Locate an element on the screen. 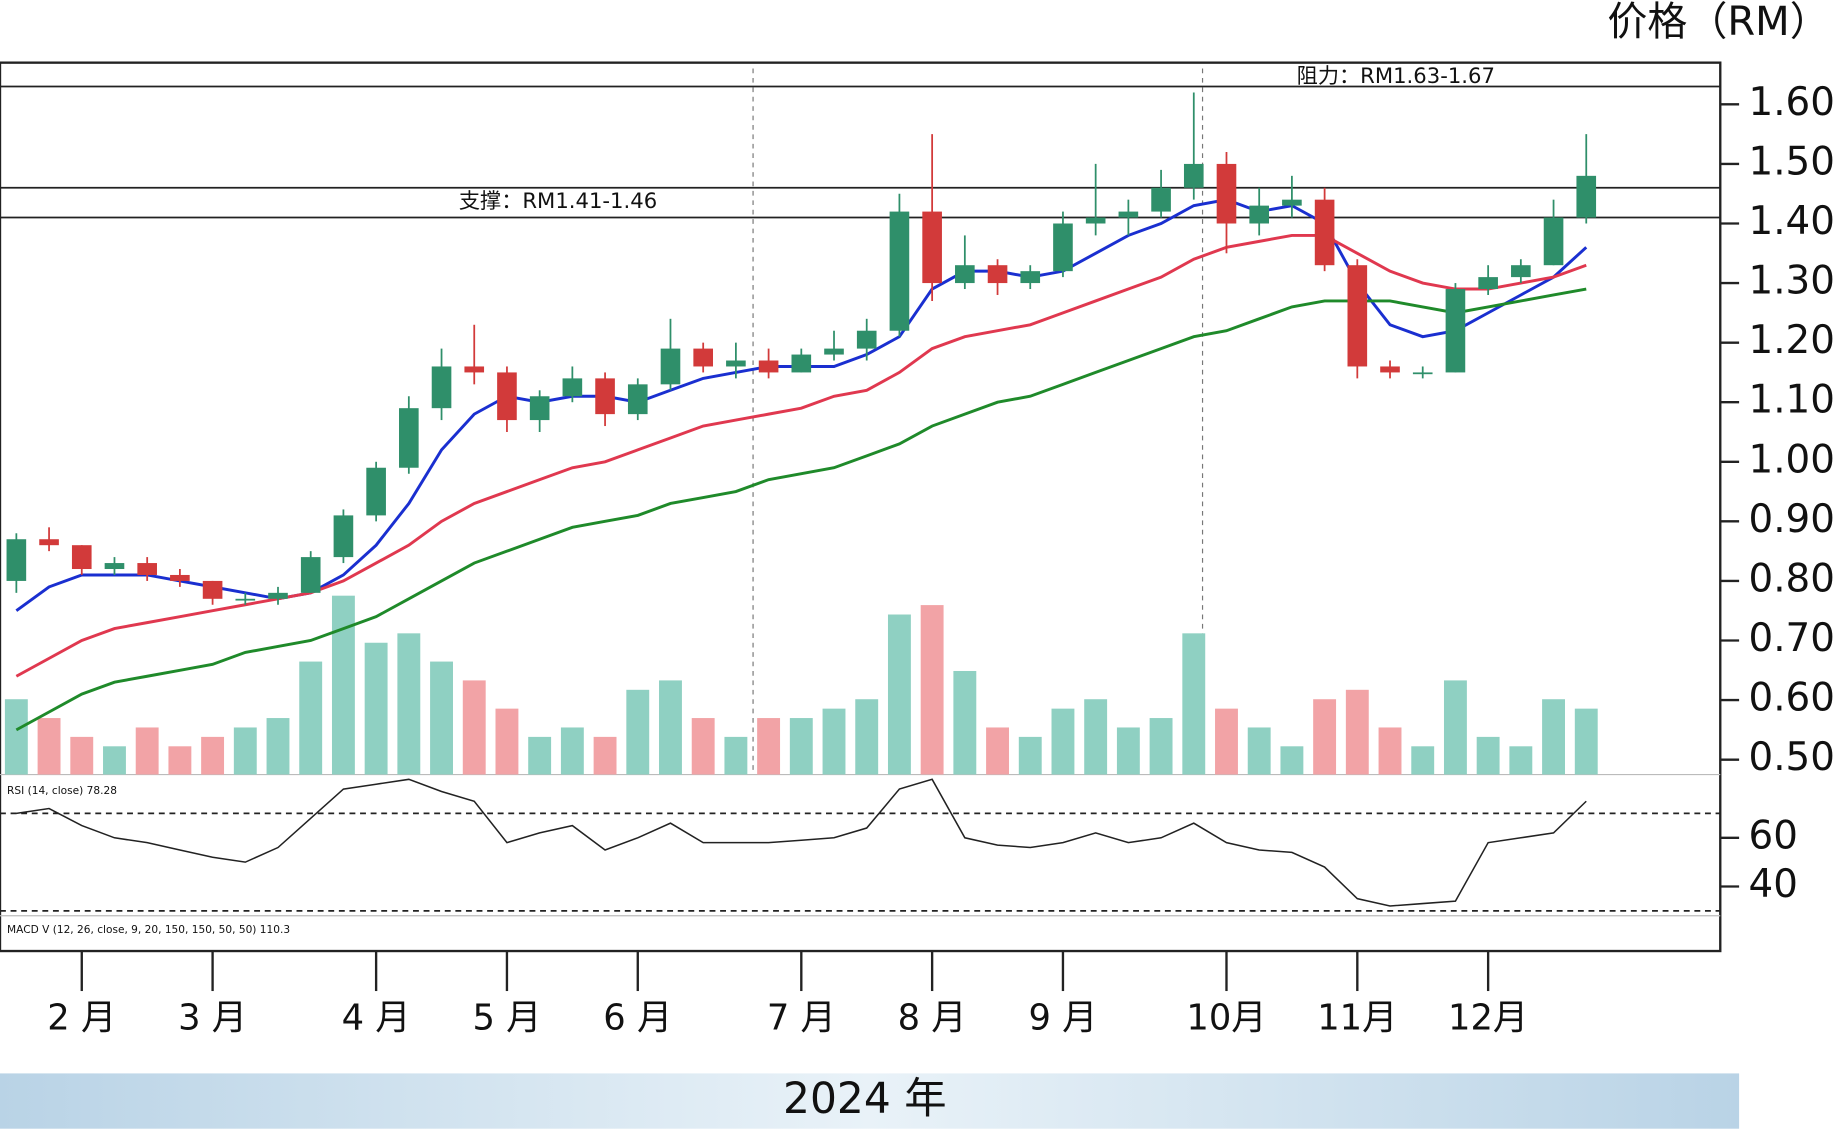  y-tick-label: 1.50 is located at coordinates (1792, 161).